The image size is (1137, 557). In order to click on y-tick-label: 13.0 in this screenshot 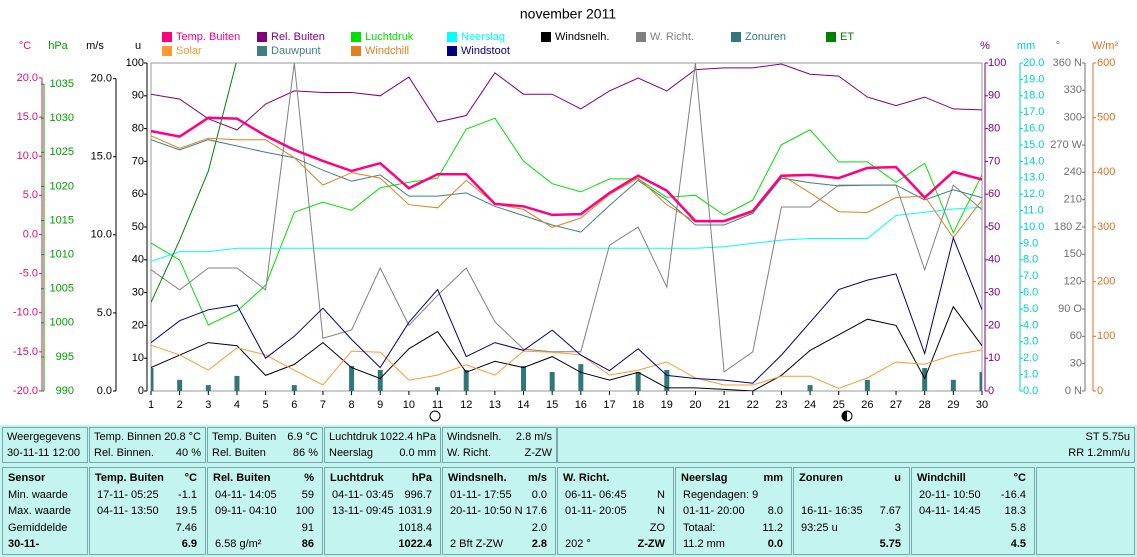, I will do `click(1033, 178)`.